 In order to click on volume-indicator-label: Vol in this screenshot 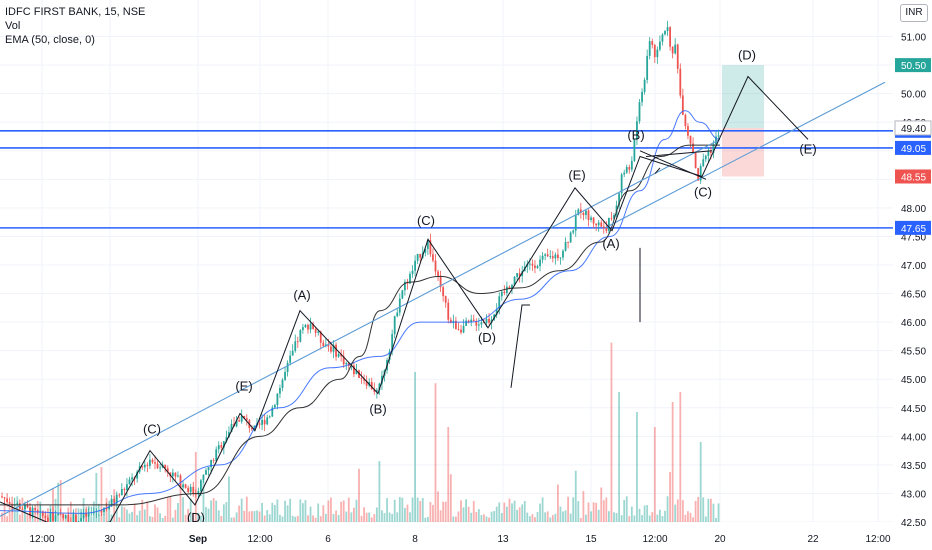, I will do `click(13, 26)`.